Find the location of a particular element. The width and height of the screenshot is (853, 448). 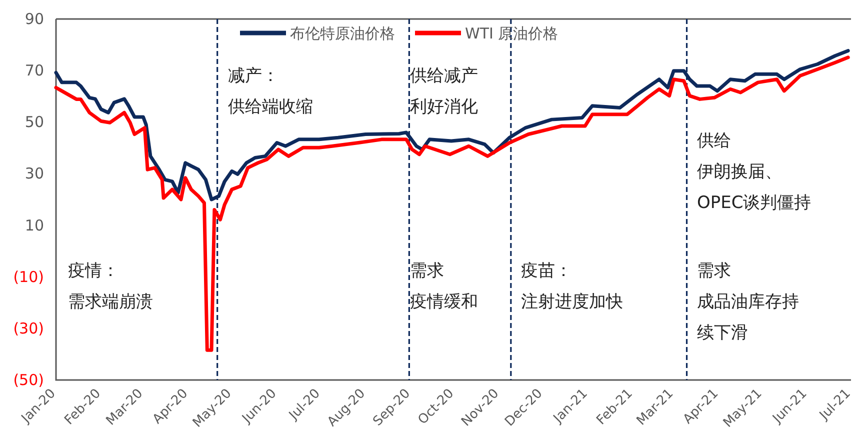

annotation: 减产： is located at coordinates (253, 76).